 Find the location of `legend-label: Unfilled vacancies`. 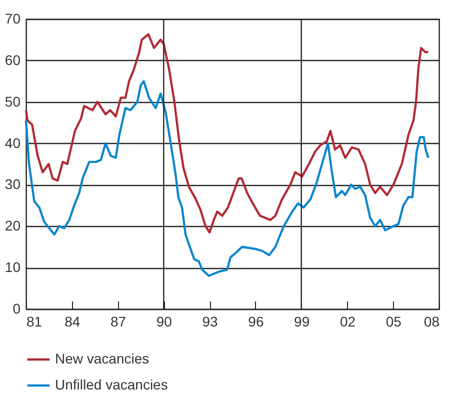

legend-label: Unfilled vacancies is located at coordinates (111, 384).